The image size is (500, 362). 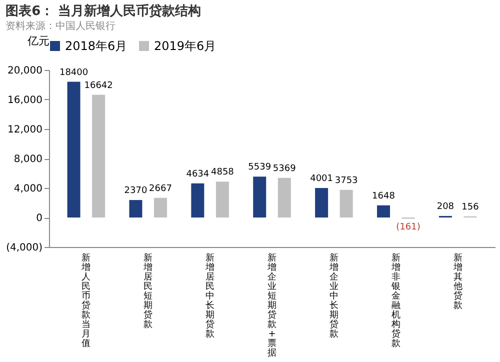 I want to click on data-label: 208, so click(x=445, y=207).